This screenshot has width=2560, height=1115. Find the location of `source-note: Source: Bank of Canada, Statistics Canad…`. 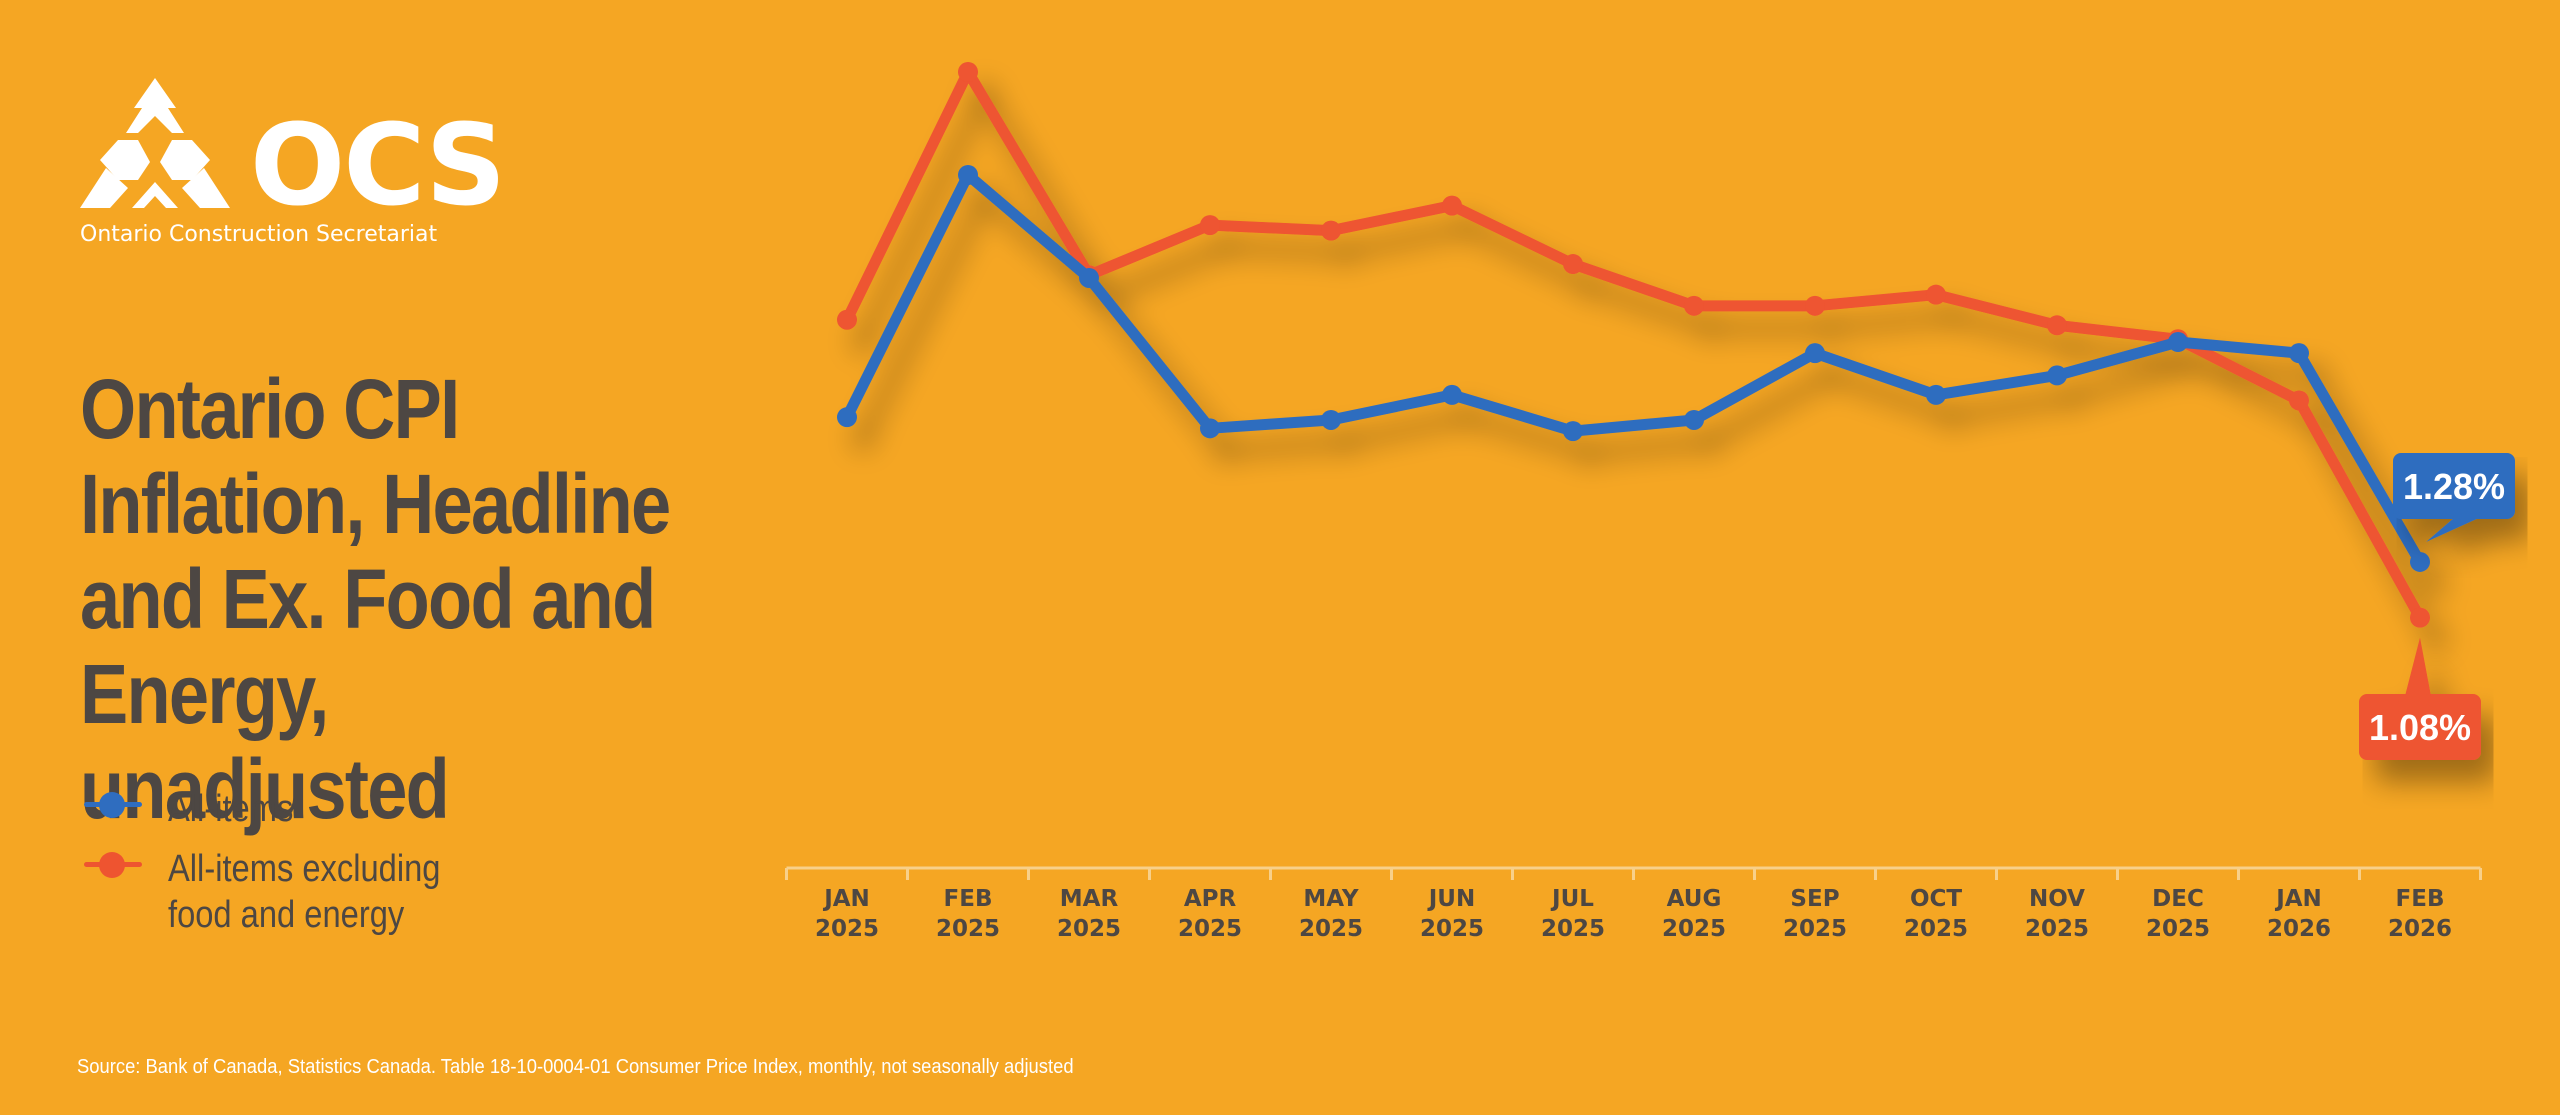

source-note: Source: Bank of Canada, Statistics Canad… is located at coordinates (575, 1067).